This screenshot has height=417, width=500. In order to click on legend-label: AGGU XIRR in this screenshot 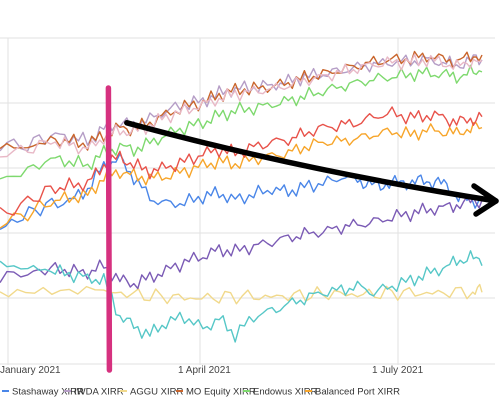, I will do `click(156, 392)`.